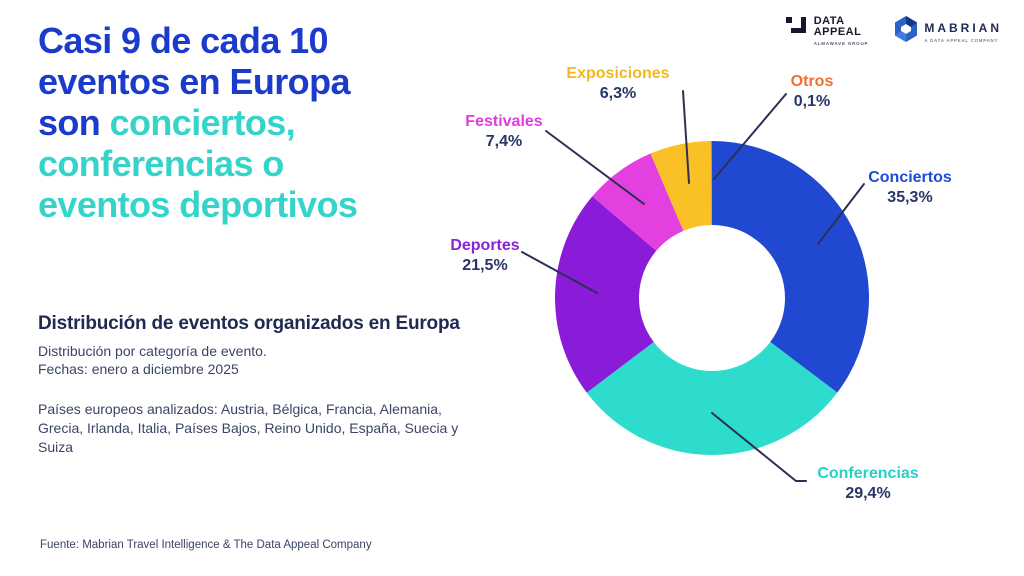 This screenshot has width=1024, height=576. Describe the element at coordinates (152, 351) in the screenshot. I see `chart-subtitle-line1: Distribución por categoría de evento.` at that location.